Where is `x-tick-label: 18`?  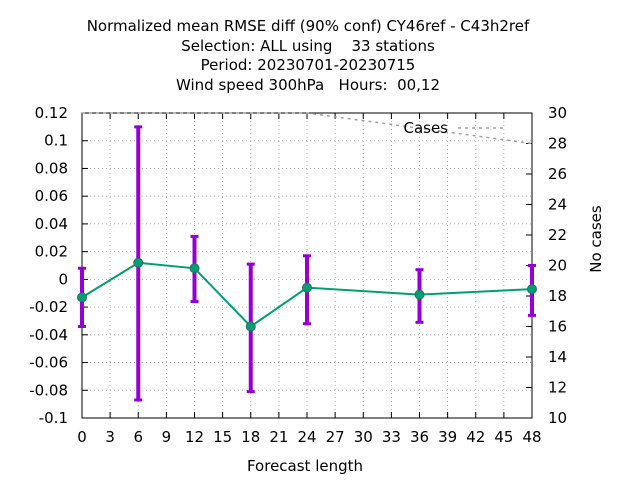
x-tick-label: 18 is located at coordinates (250, 437).